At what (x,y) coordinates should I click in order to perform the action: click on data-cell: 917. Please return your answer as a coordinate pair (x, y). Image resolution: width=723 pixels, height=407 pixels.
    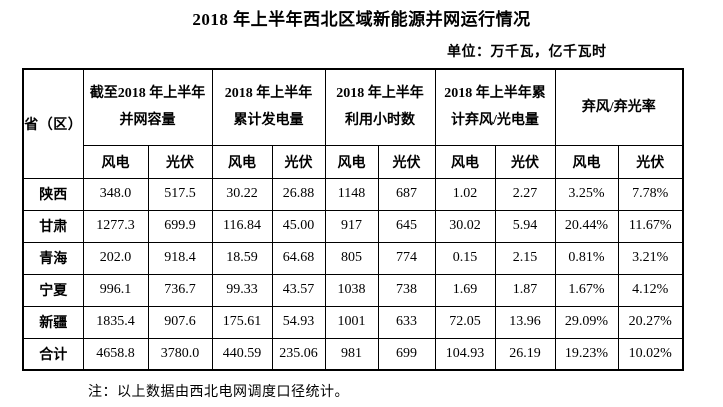
    Looking at the image, I should click on (351, 226).